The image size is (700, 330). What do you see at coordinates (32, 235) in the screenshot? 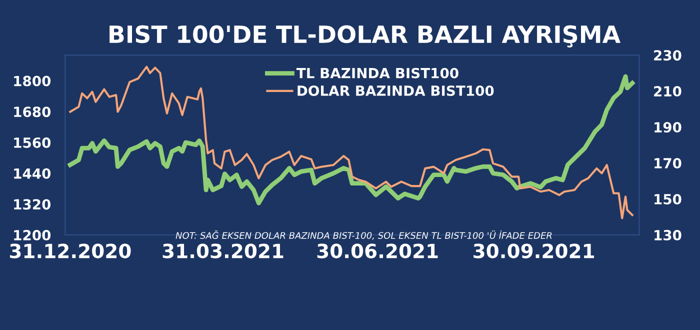
I see `y-tick-label: 1200` at bounding box center [32, 235].